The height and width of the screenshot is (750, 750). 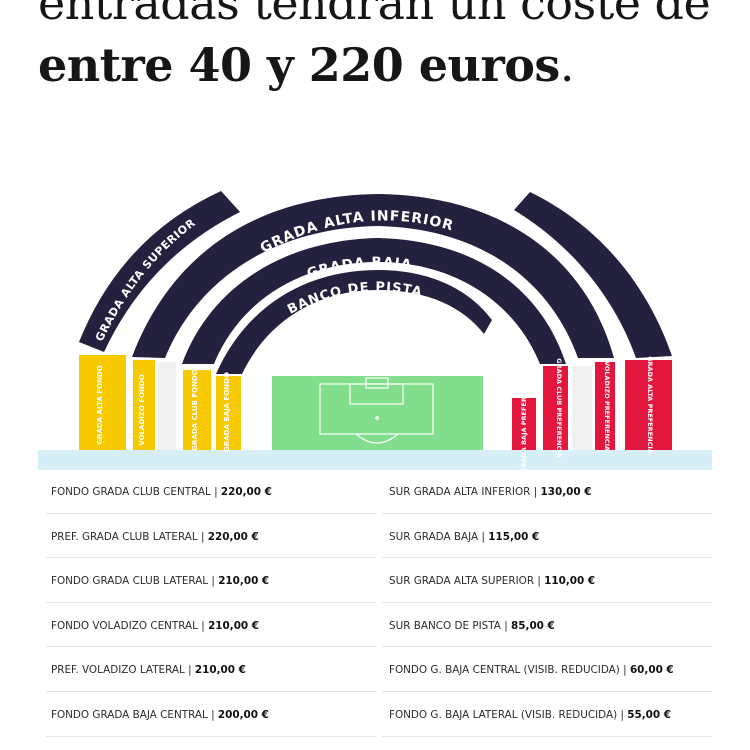 What do you see at coordinates (130, 625) in the screenshot?
I see `price-label: FONDO VOLADIZO CENTRAL |` at bounding box center [130, 625].